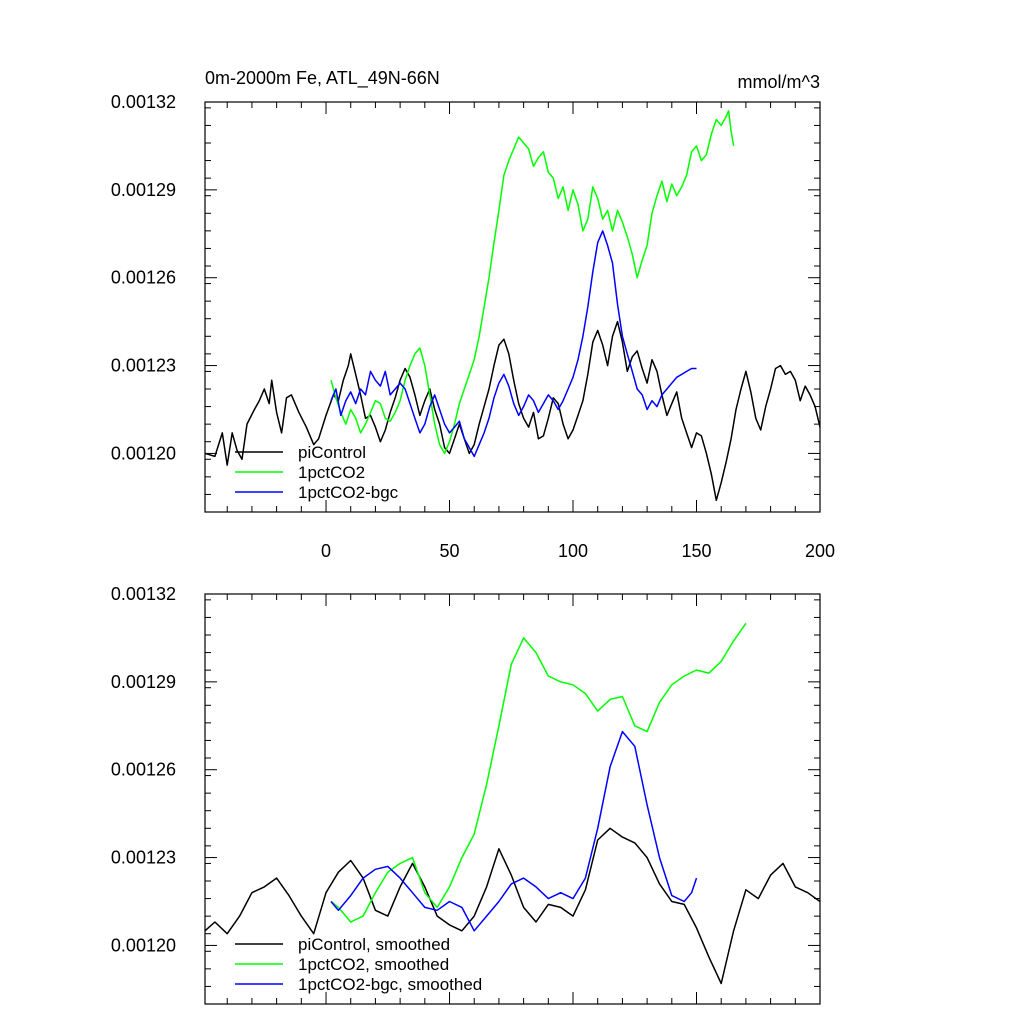 The height and width of the screenshot is (1024, 1024). I want to click on series-line-picontrol-smoothed, so click(512, 906).